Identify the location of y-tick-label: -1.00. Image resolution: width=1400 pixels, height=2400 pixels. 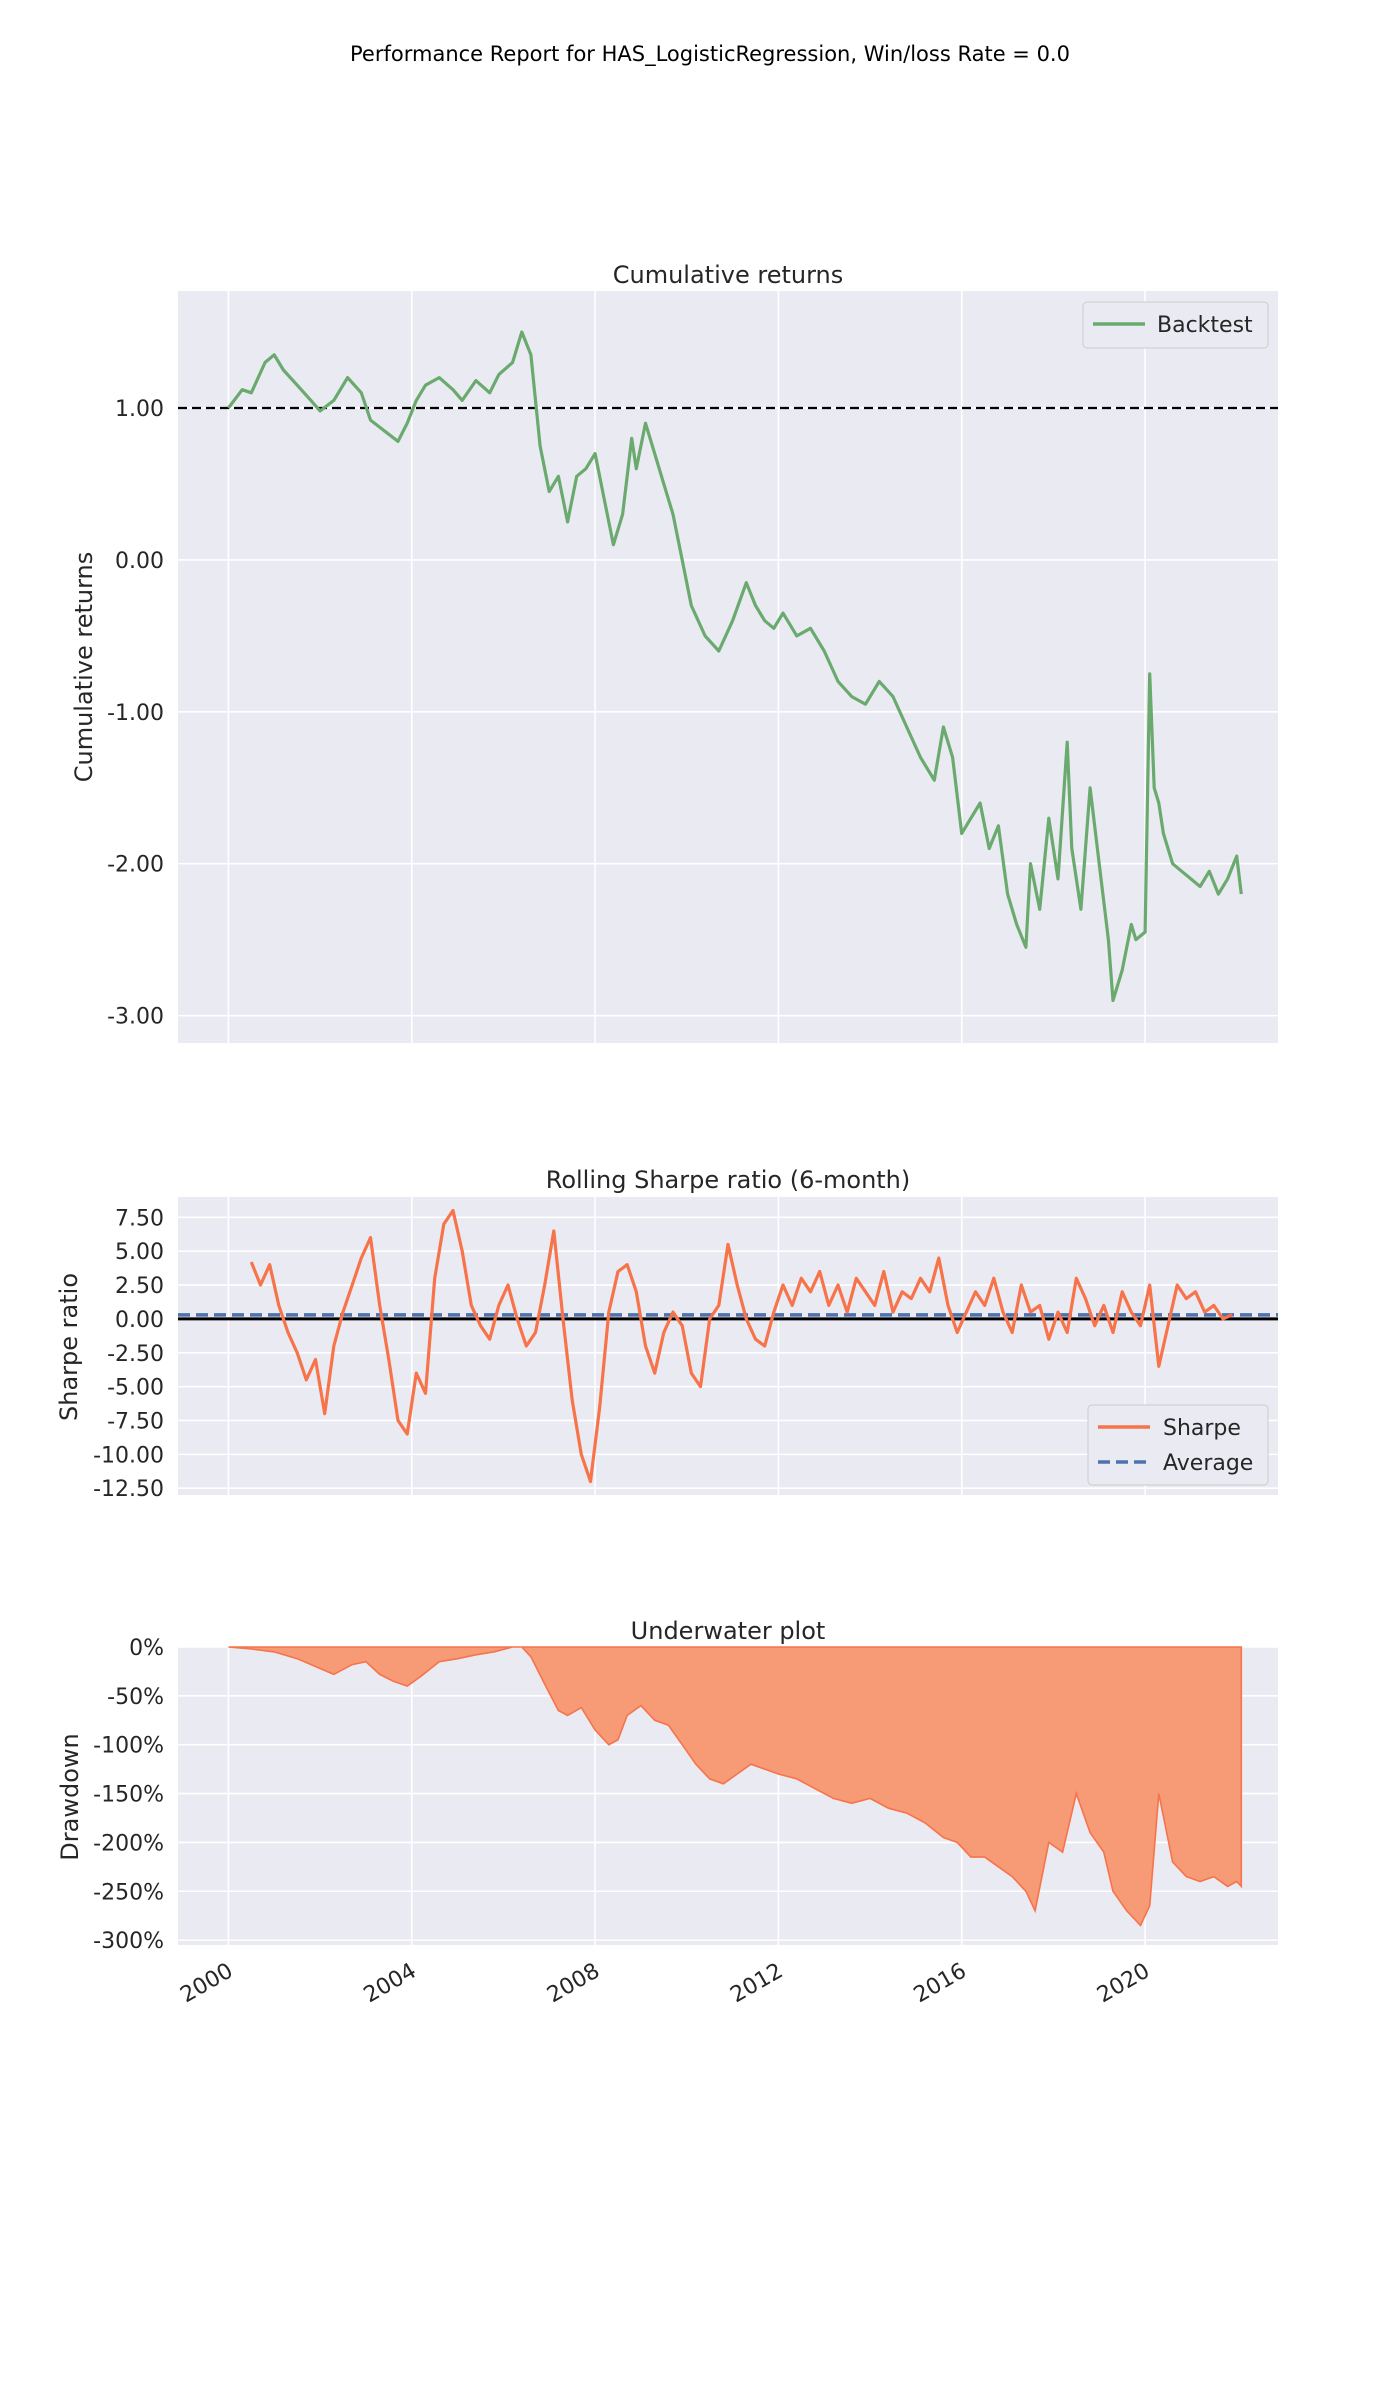
(135, 713).